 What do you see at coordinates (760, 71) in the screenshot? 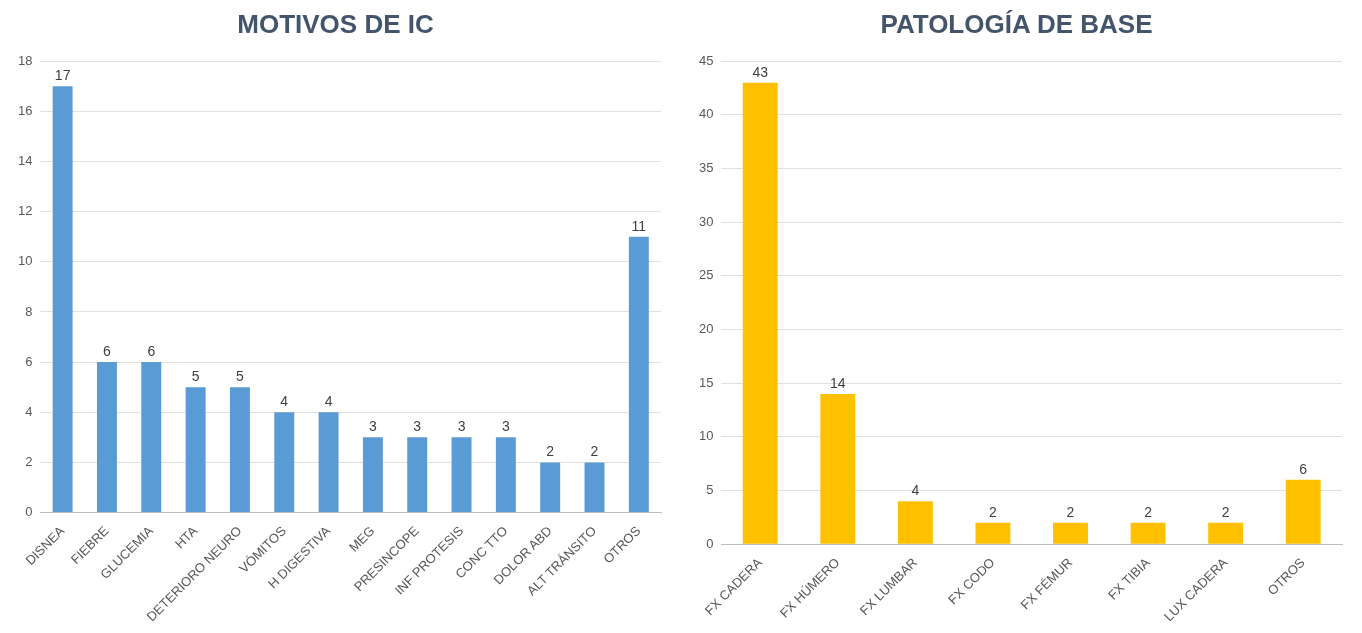
I see `data-label: 43` at bounding box center [760, 71].